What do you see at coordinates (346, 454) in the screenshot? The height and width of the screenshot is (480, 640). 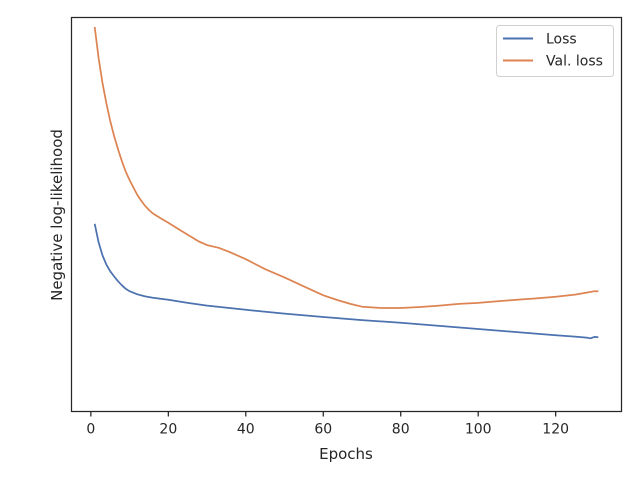 I see `x-axis-label: Epochs` at bounding box center [346, 454].